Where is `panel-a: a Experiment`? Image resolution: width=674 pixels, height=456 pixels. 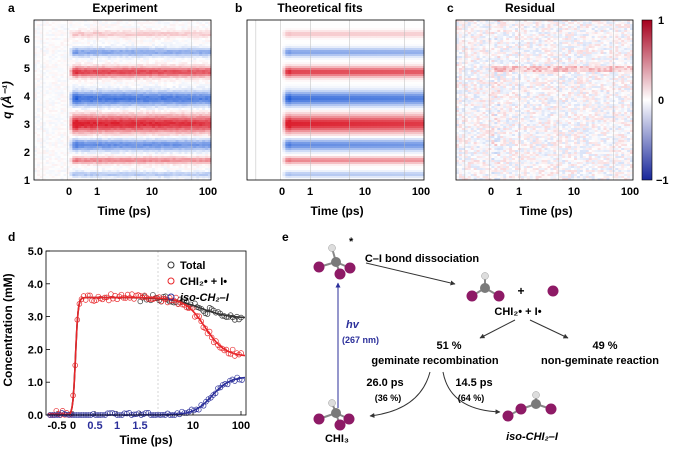 panel-a: a Experiment is located at coordinates (109, 90).